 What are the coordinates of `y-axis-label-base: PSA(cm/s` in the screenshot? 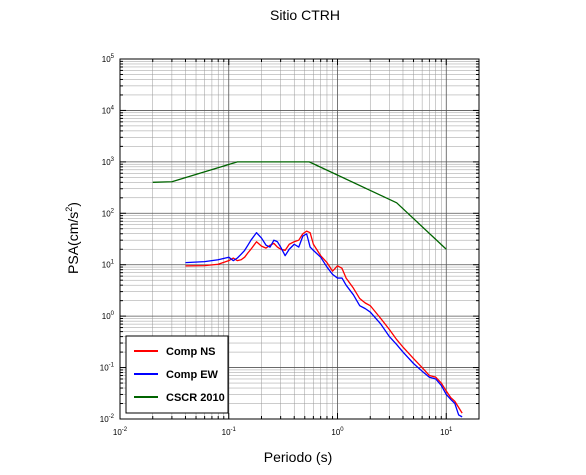 It's located at (73, 243).